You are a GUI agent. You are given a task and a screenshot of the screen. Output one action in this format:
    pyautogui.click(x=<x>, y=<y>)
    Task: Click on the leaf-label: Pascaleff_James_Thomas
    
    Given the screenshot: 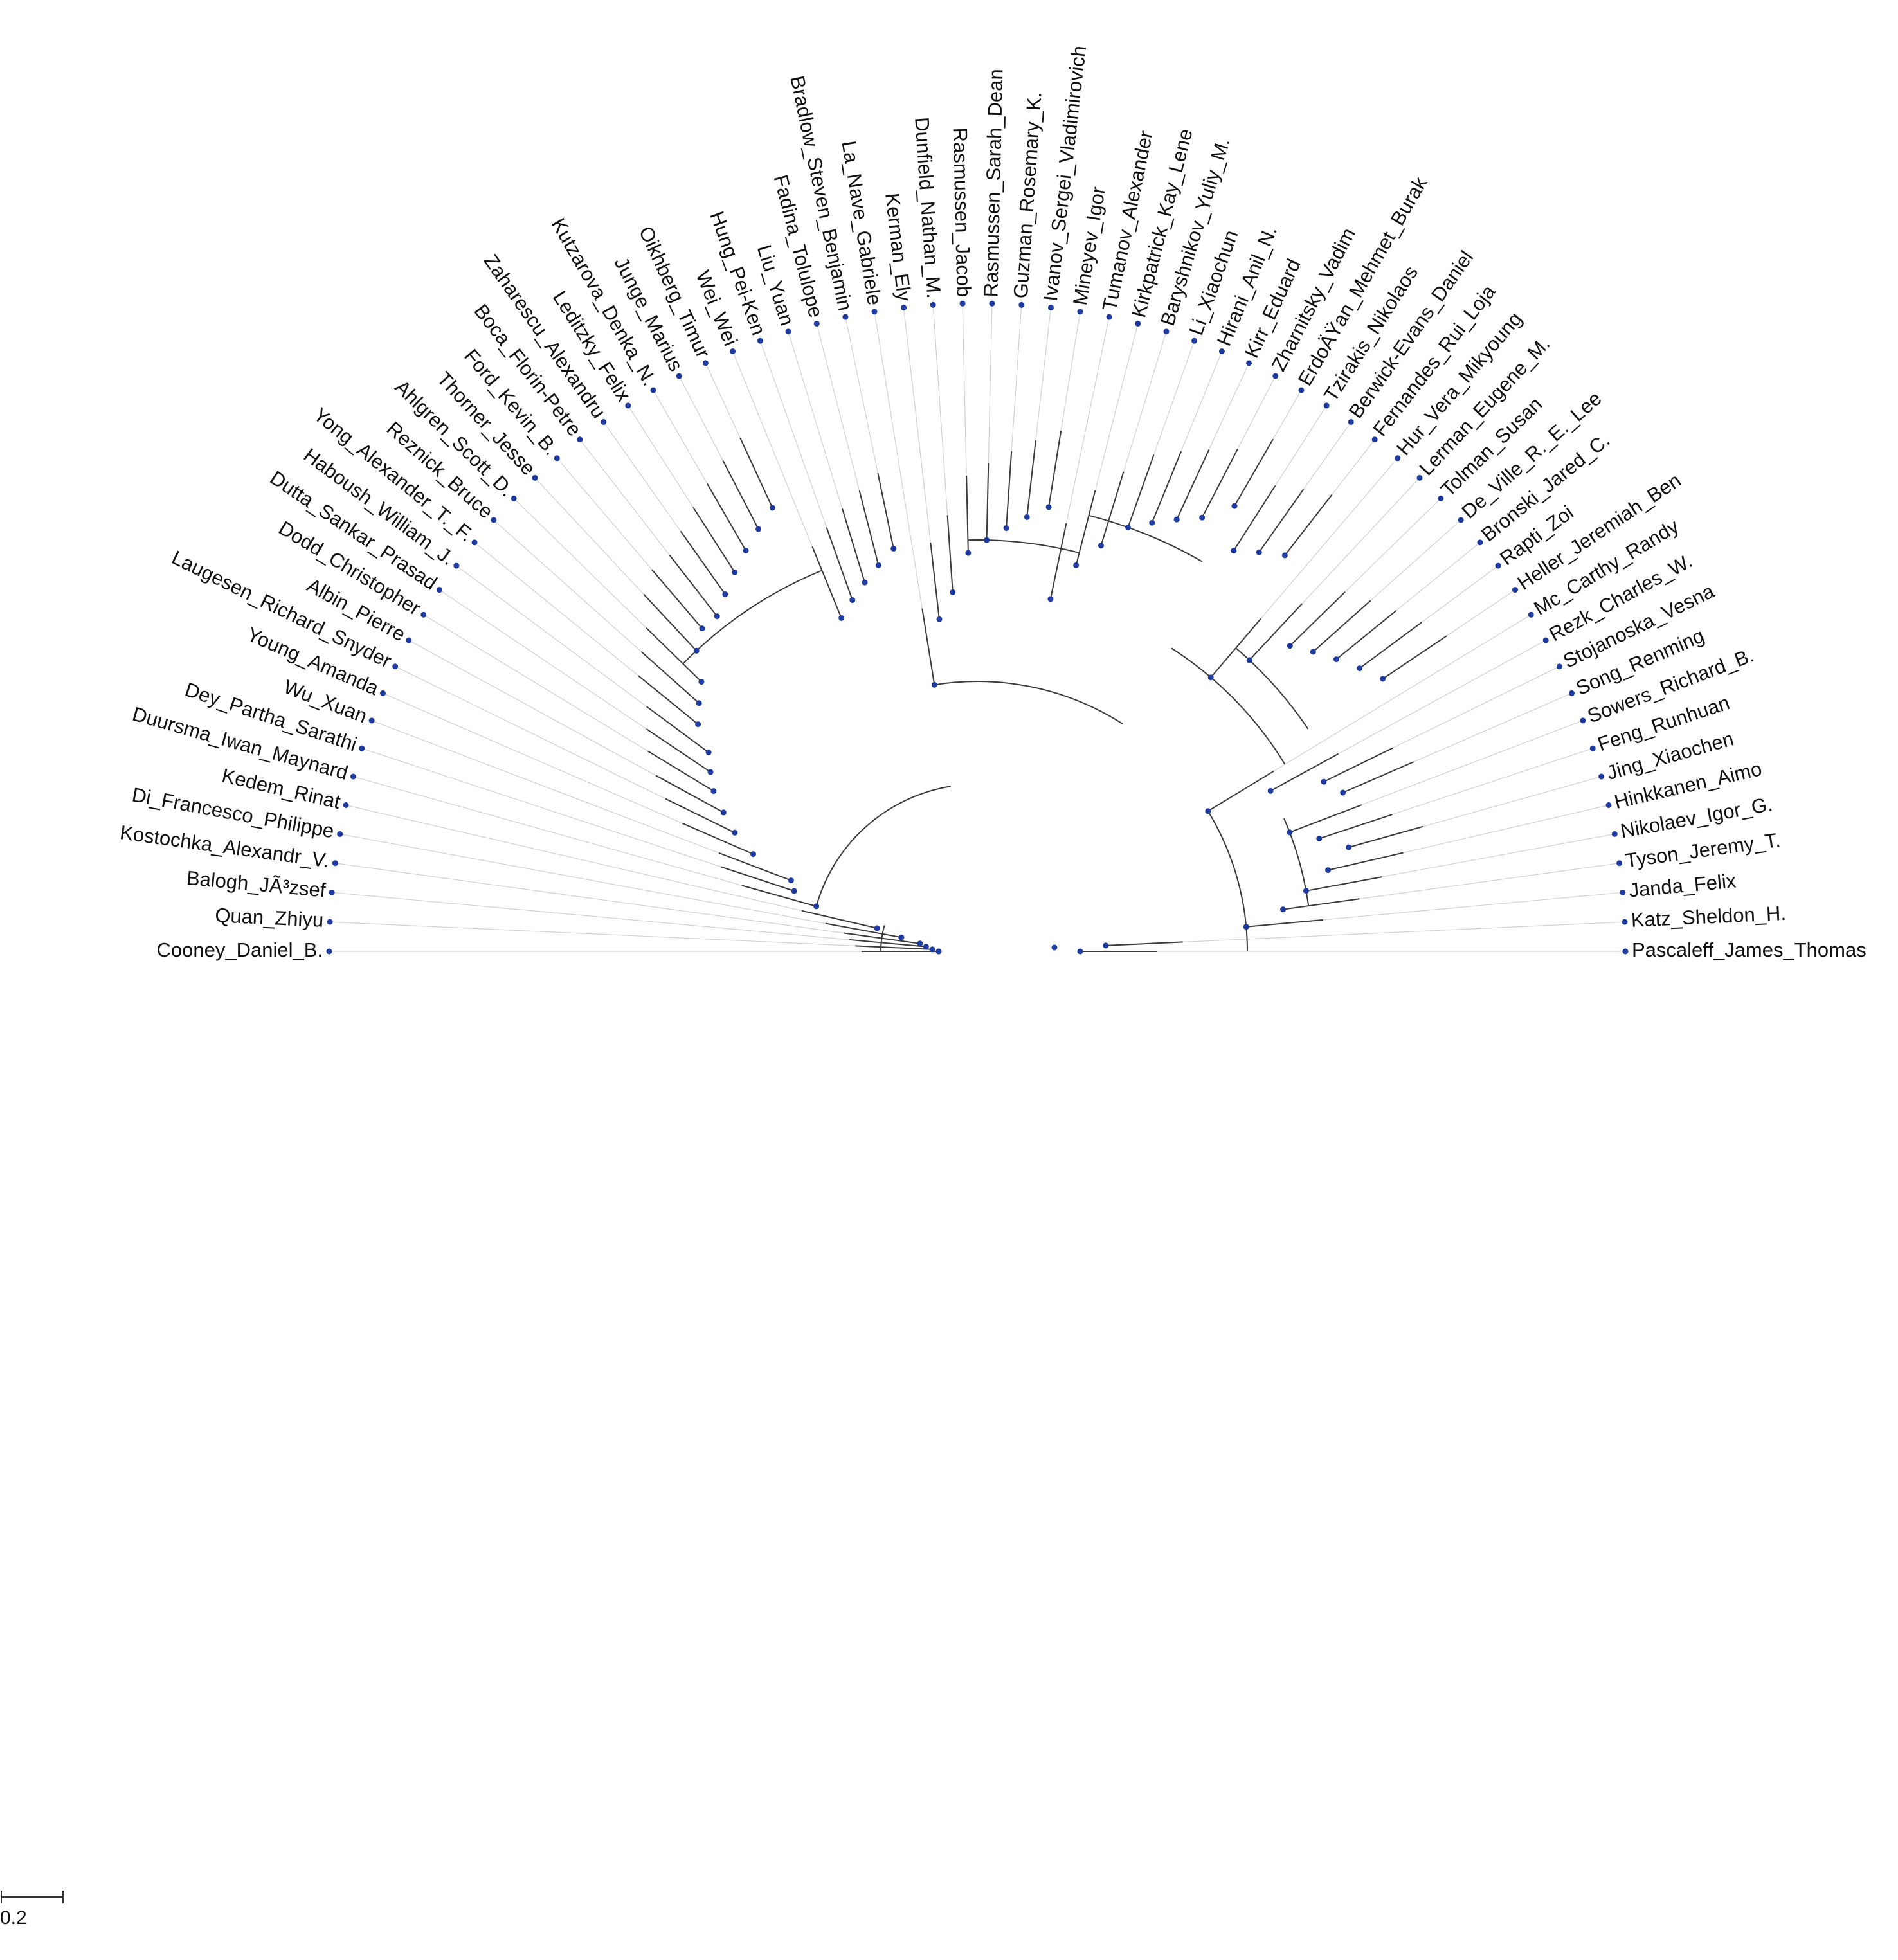 What is the action you would take?
    pyautogui.click(x=1749, y=950)
    